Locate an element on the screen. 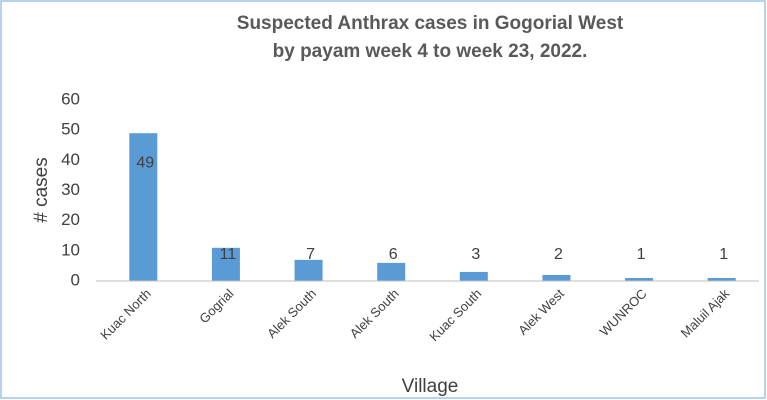 The image size is (767, 400). x-tick-label: Kuac North is located at coordinates (125, 314).